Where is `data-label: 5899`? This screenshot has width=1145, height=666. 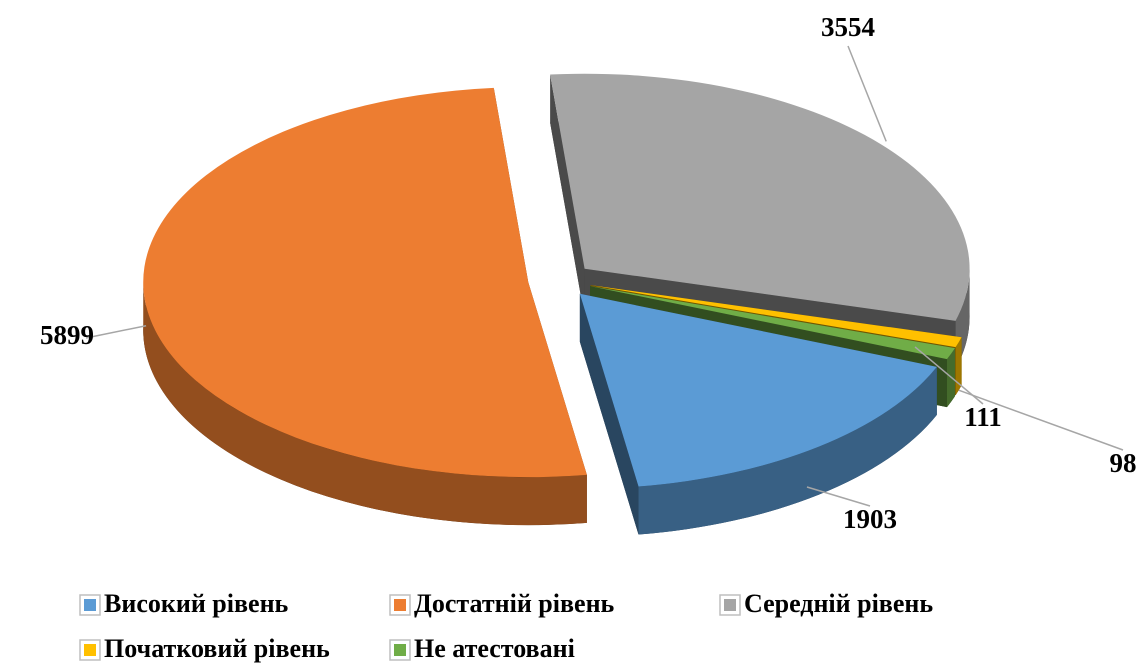
data-label: 5899 is located at coordinates (67, 335).